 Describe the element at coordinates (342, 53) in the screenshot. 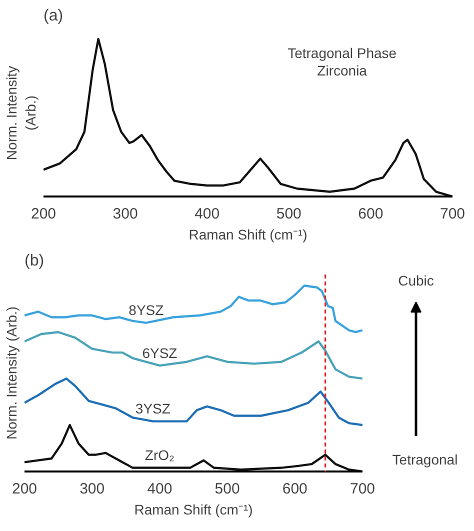

I see `annotation: Tetragonal Phase` at that location.